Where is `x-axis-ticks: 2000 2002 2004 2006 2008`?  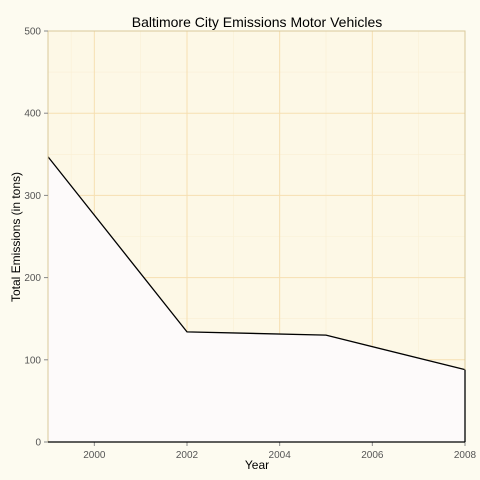
x-axis-ticks: 2000 2002 2004 2006 2008 is located at coordinates (280, 451).